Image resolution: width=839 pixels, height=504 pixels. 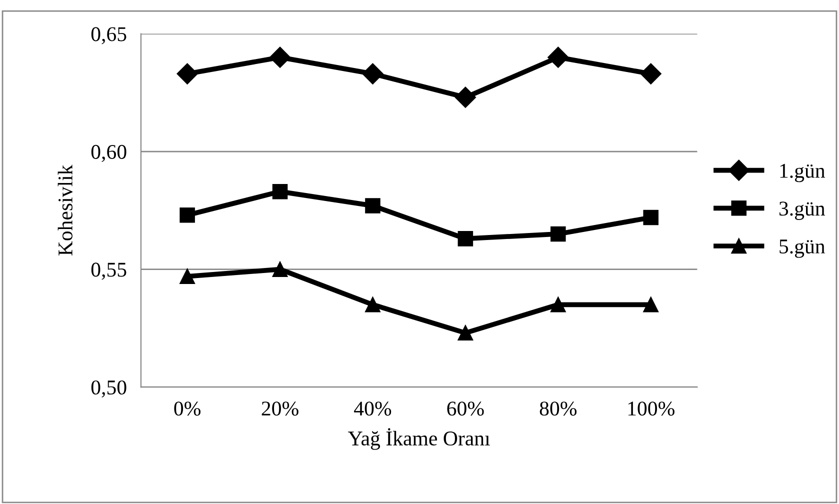 I want to click on y-tick-label: 0,55, so click(x=108, y=271).